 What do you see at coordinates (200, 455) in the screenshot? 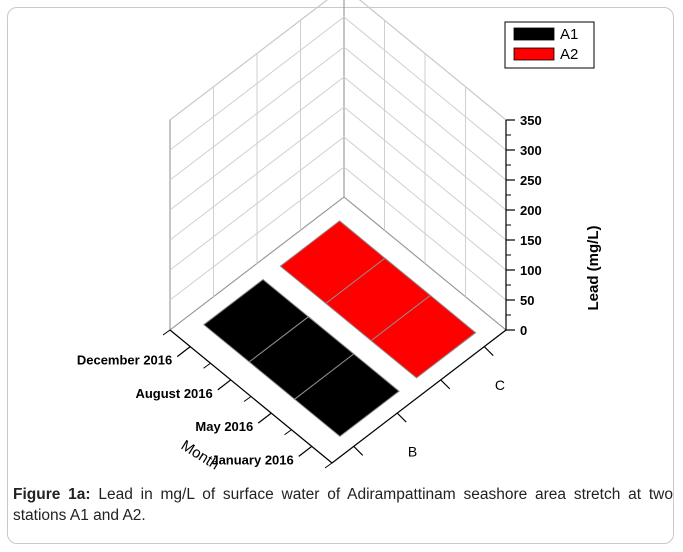
I see `y-axis-title: Month` at bounding box center [200, 455].